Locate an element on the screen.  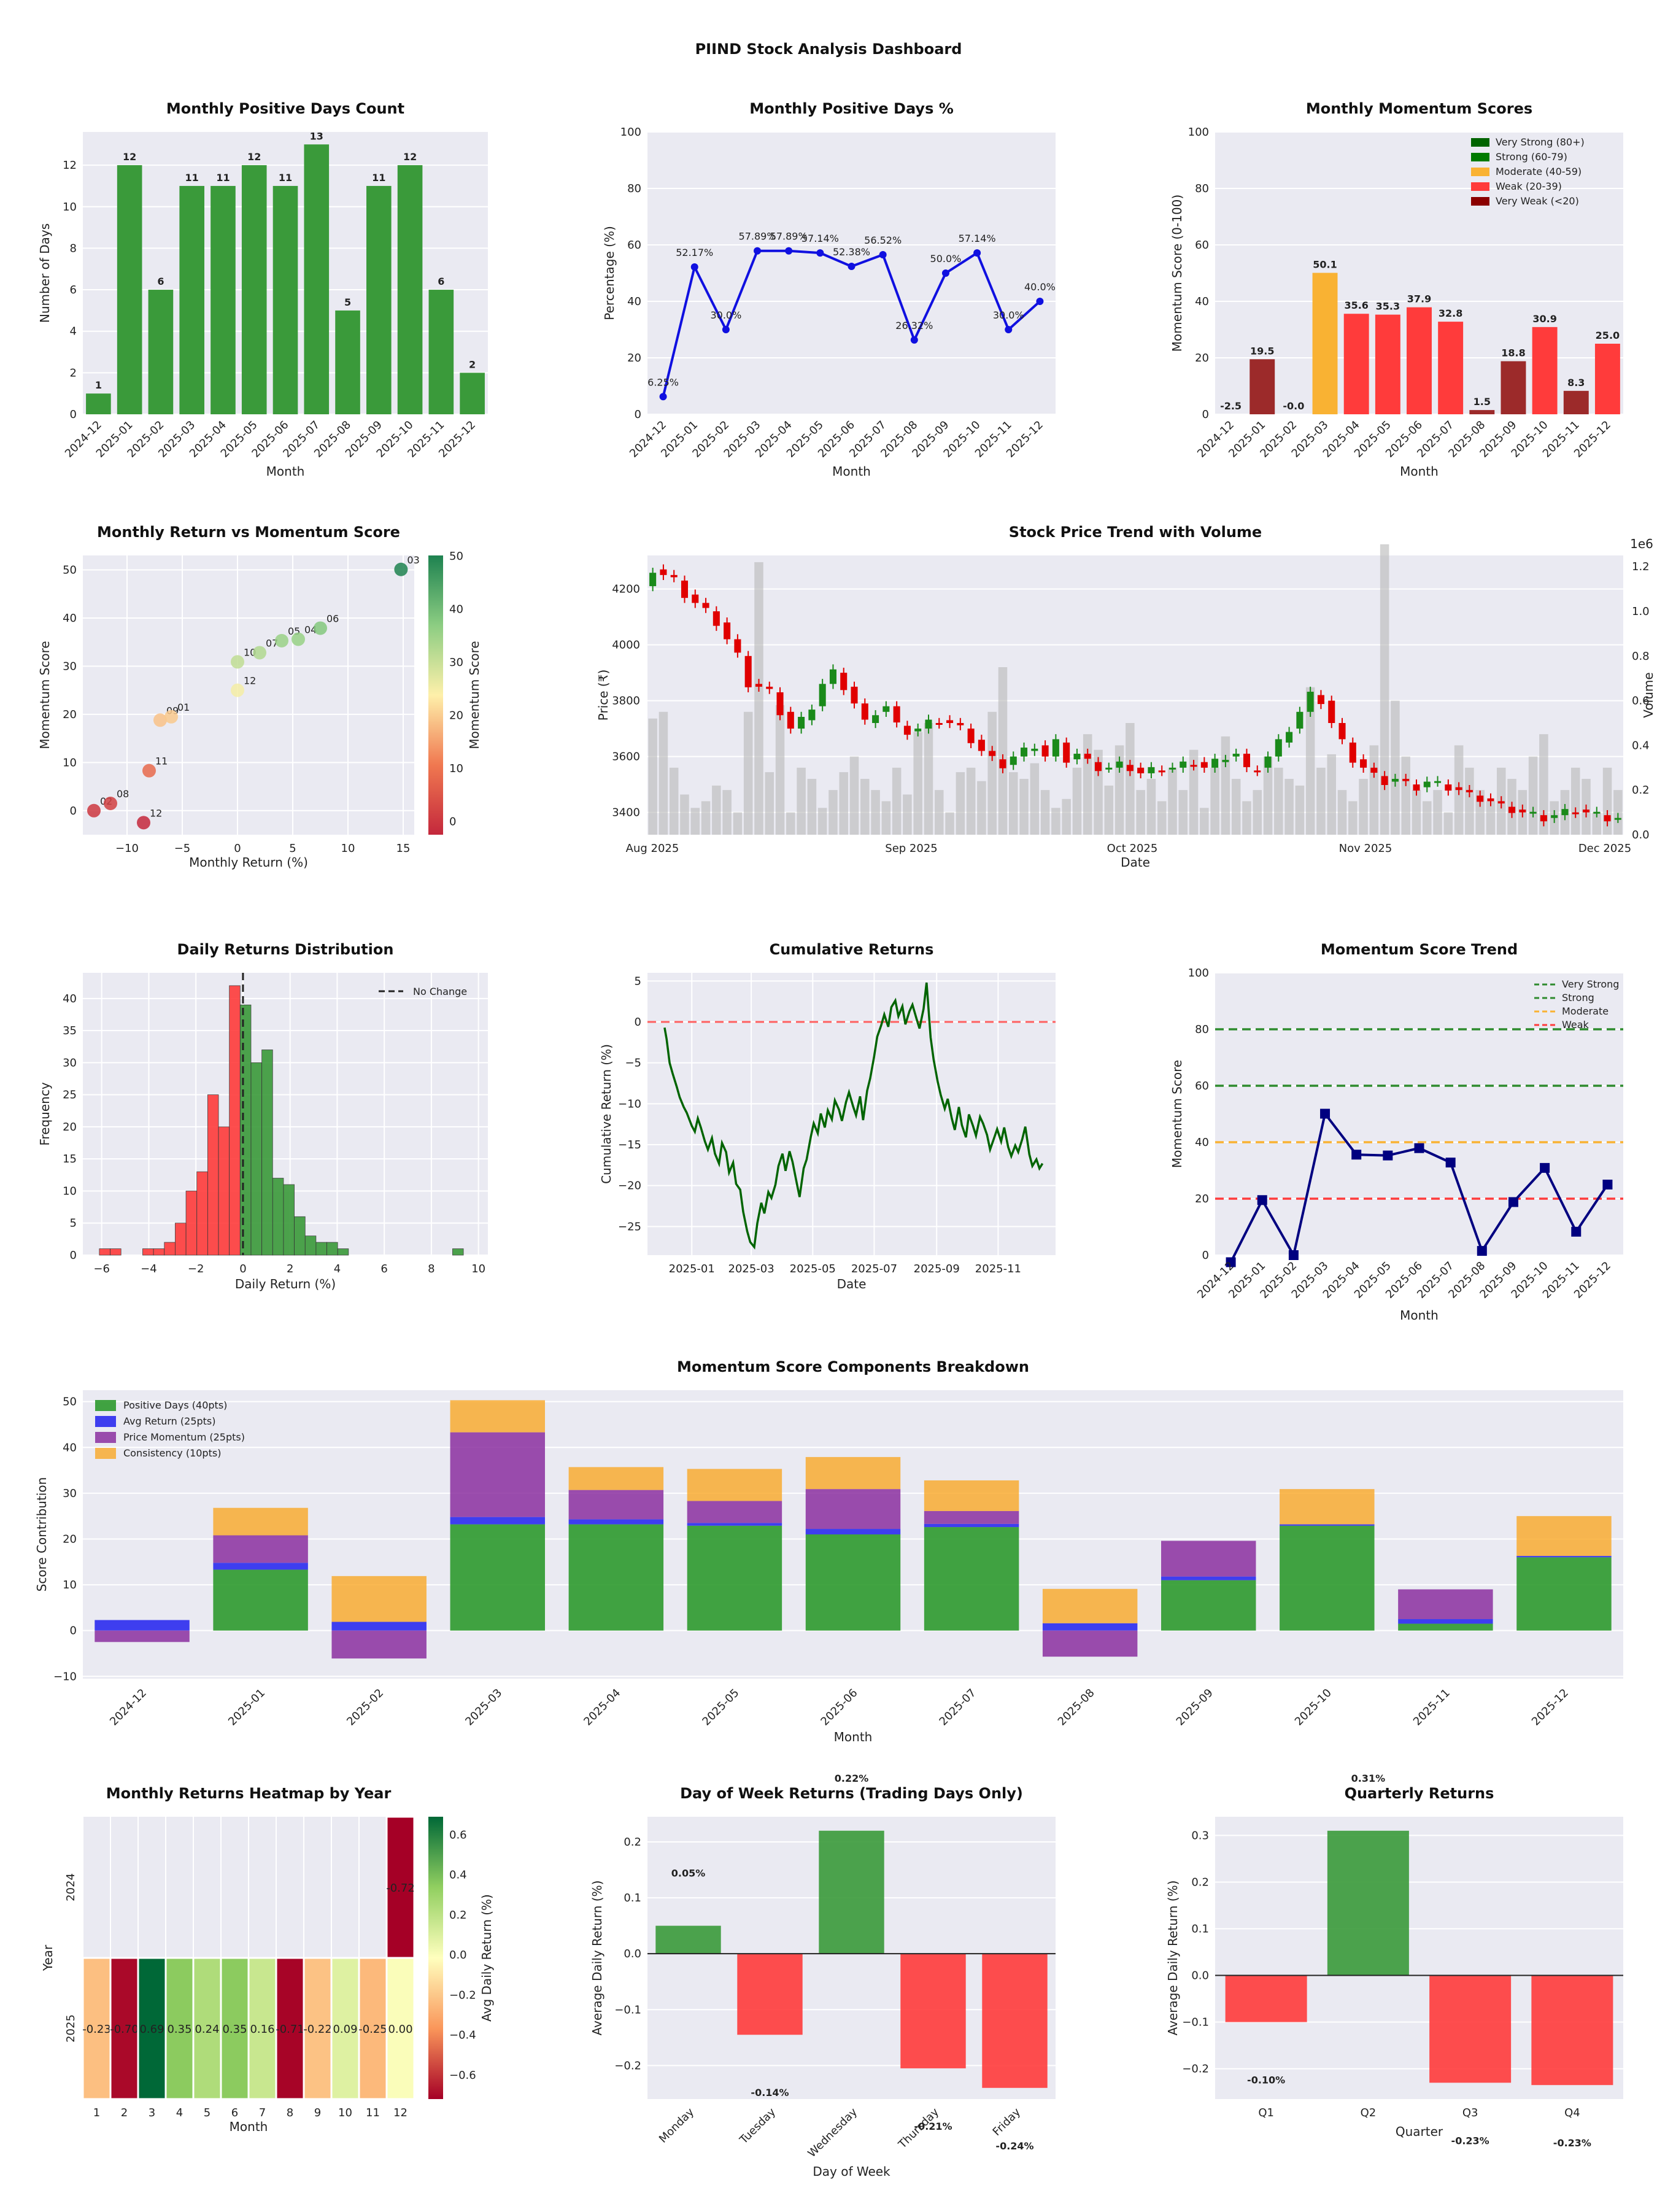
y-tick-label: 5 is located at coordinates (74, 1223).